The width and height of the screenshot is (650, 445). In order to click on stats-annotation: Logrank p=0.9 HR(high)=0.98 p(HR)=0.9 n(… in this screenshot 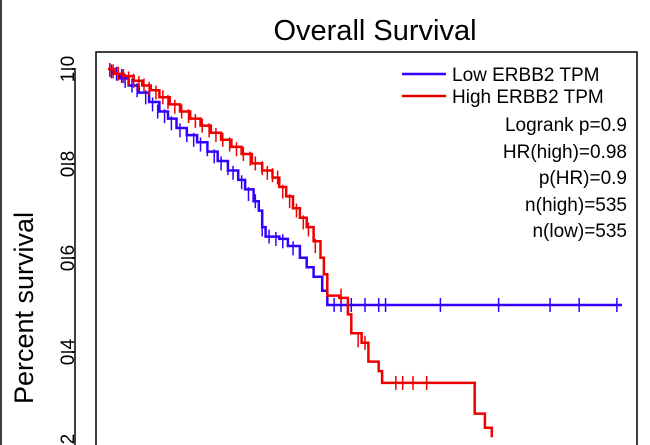, I will do `click(565, 178)`.